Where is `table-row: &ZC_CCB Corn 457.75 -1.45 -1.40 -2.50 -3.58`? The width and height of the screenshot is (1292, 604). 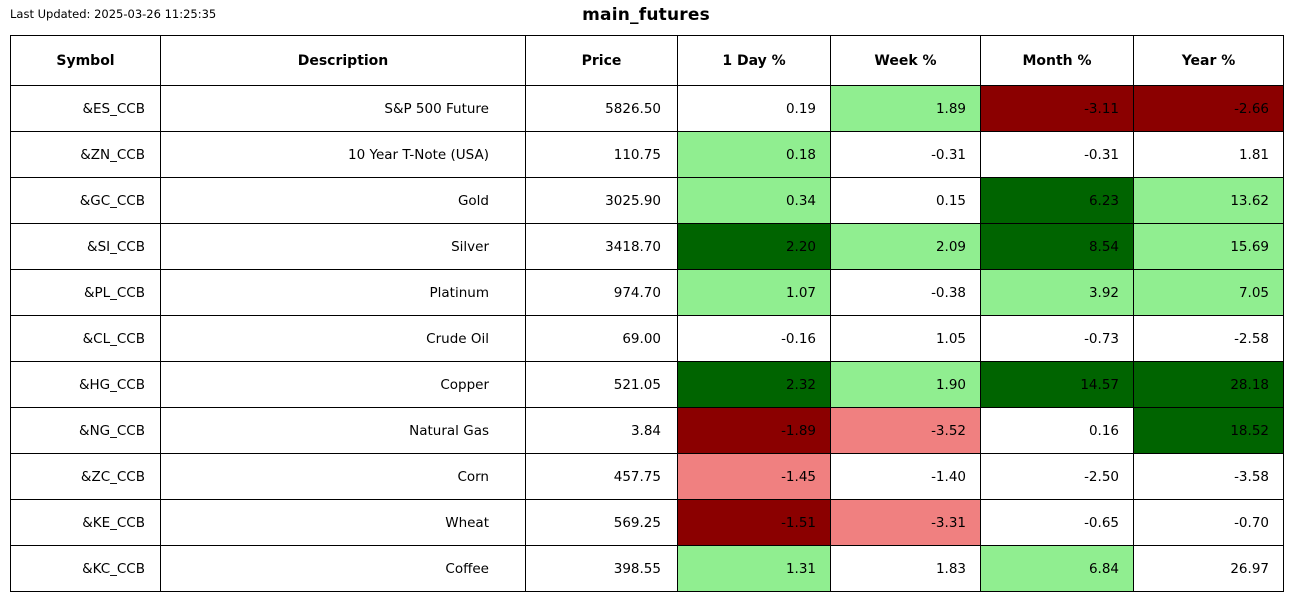
table-row: &ZC_CCB Corn 457.75 -1.45 -1.40 -2.50 -3.58 is located at coordinates (647, 476).